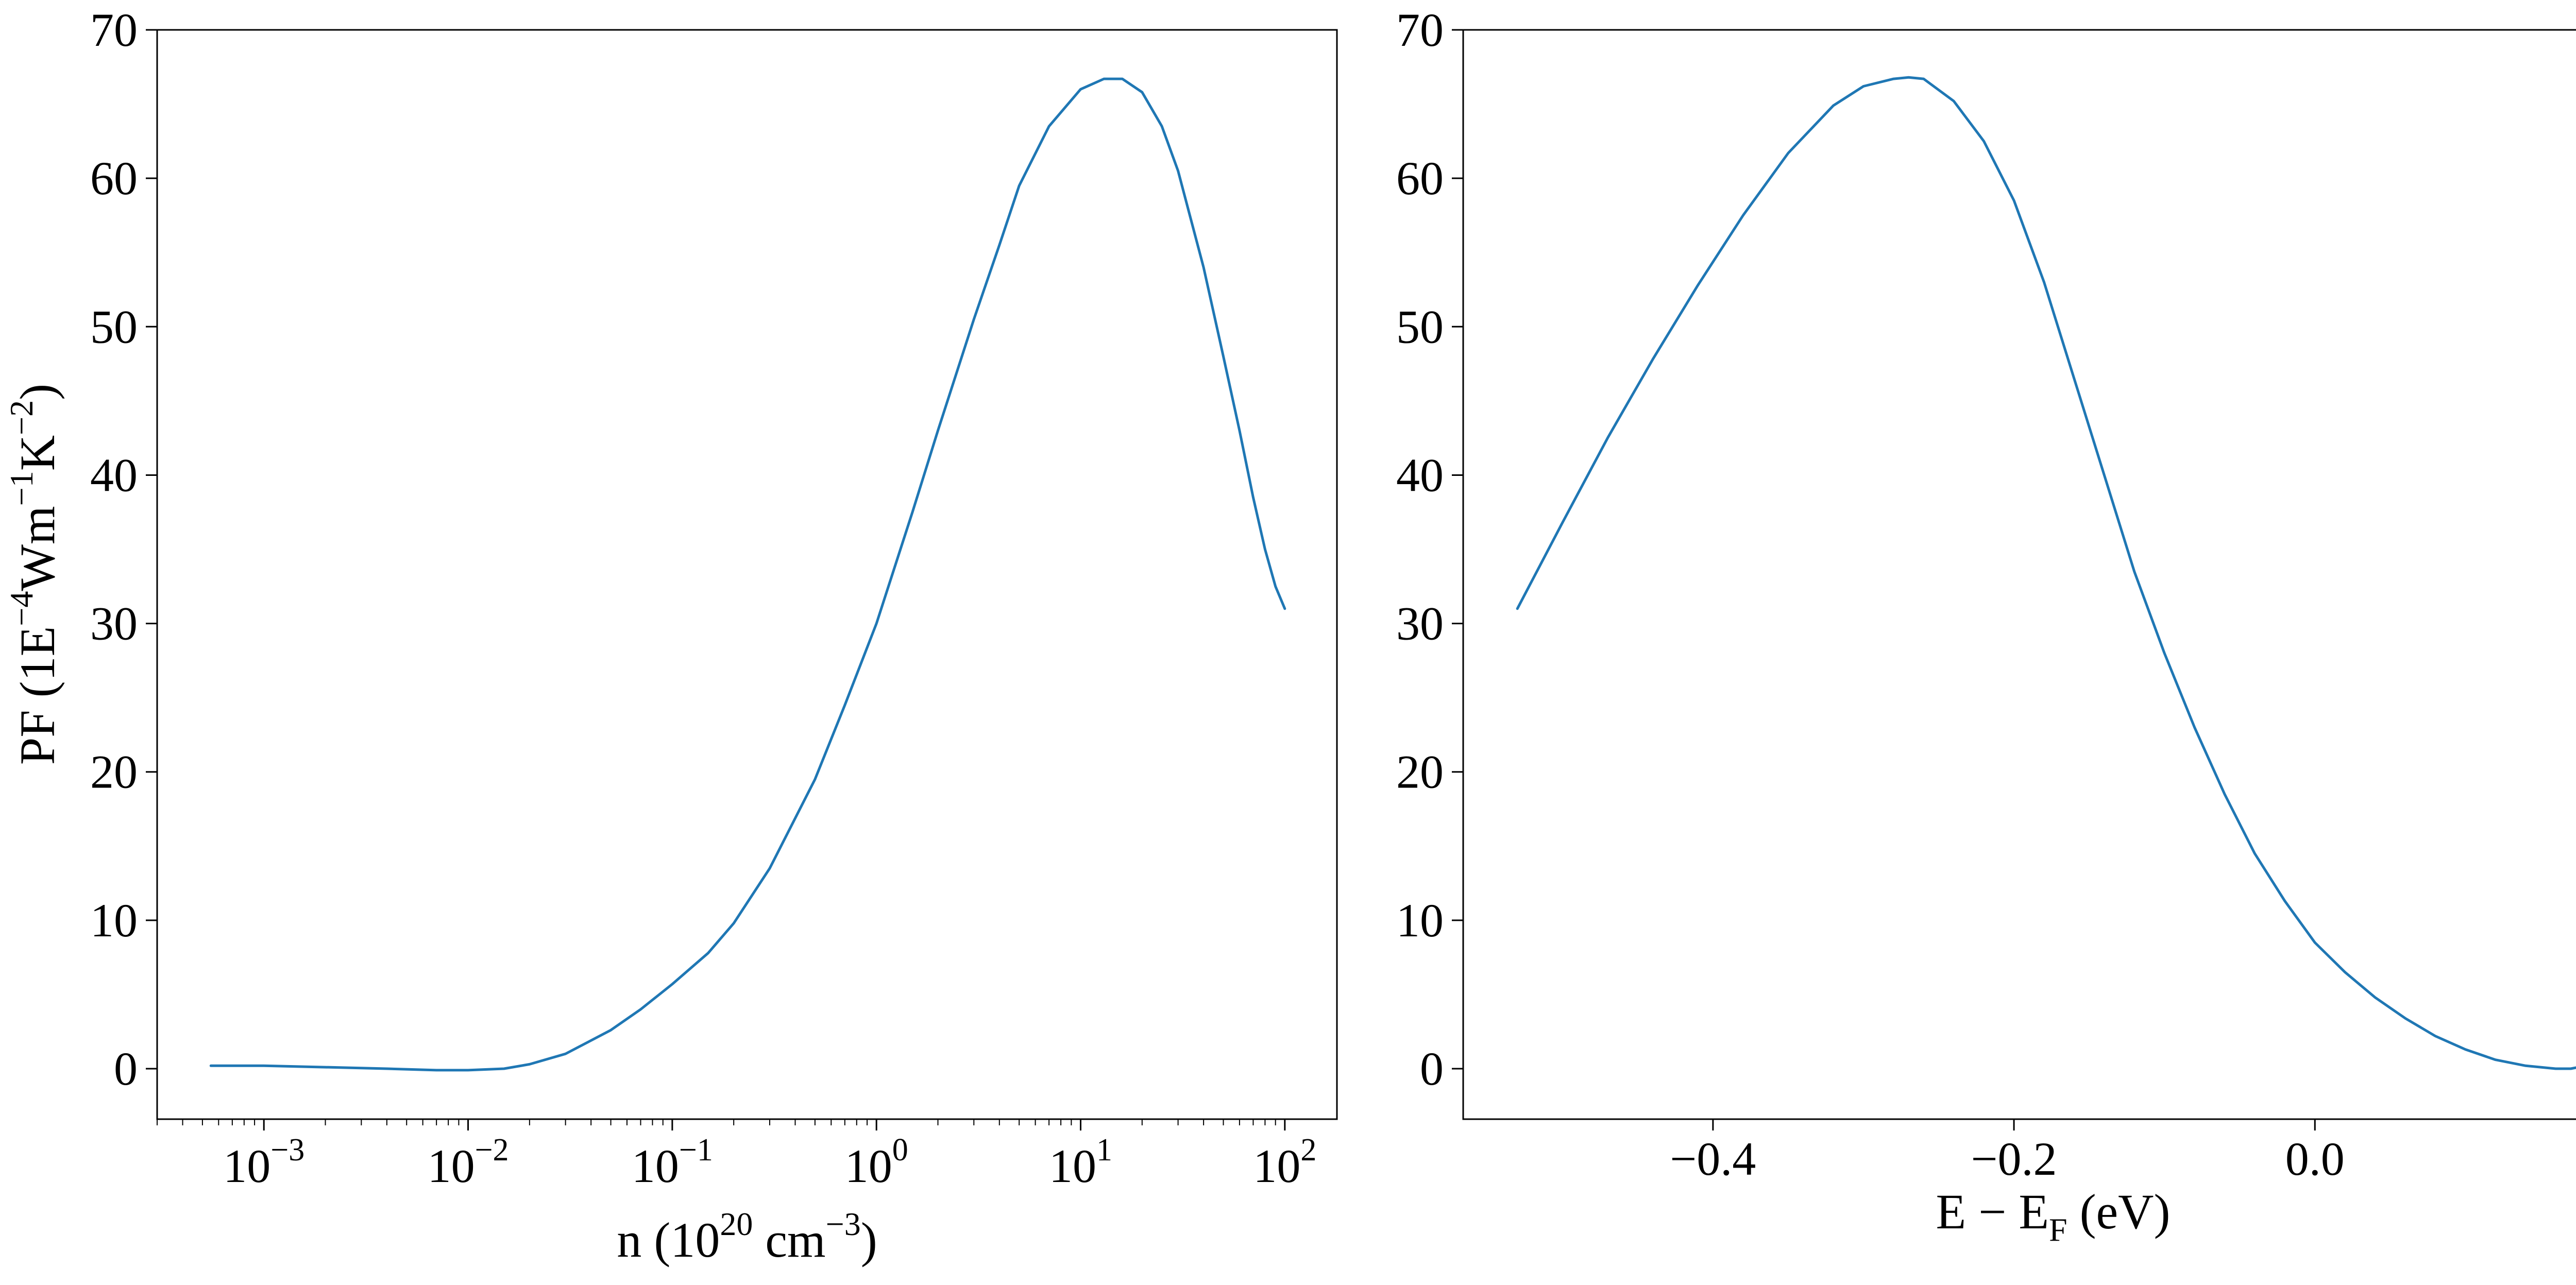  What do you see at coordinates (1420, 920) in the screenshot?
I see `right-y-tick-label: 10` at bounding box center [1420, 920].